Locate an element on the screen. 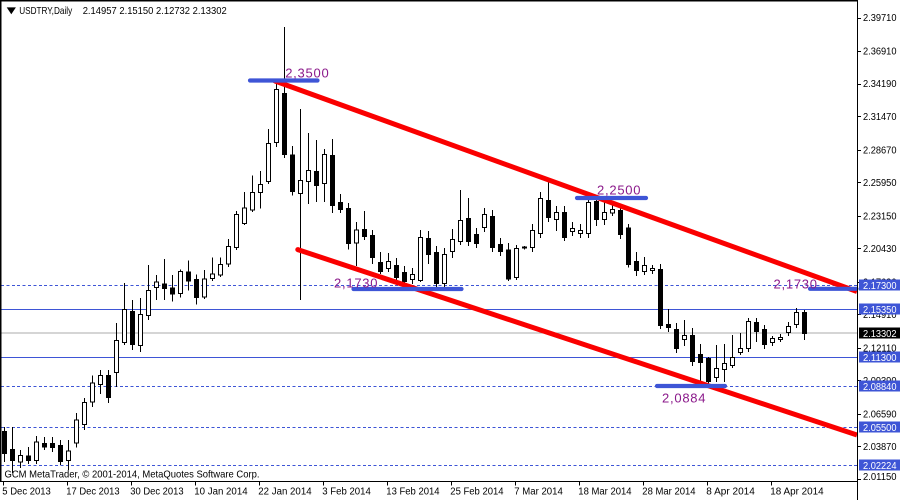  svg-text: 2.28670 is located at coordinates (880, 150).